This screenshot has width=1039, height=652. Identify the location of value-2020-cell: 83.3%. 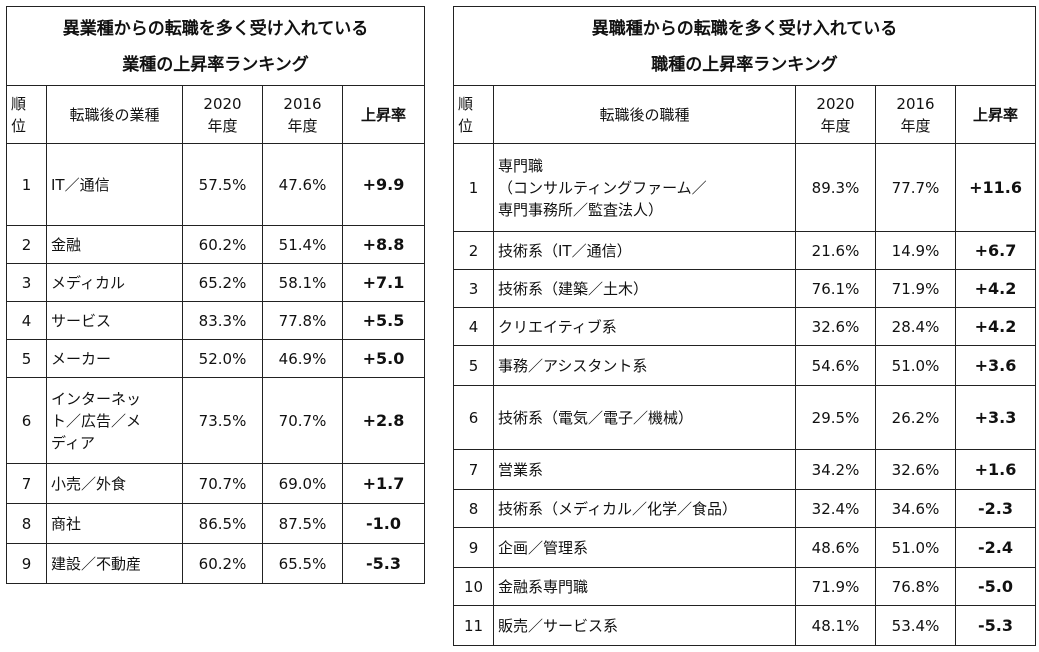
(222, 320).